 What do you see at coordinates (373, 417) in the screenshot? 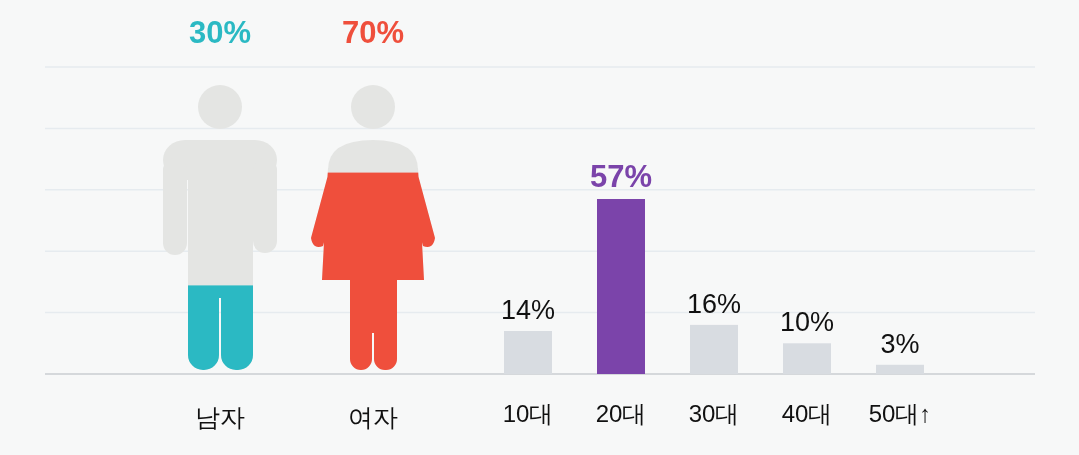
I see `category-label: 여자` at bounding box center [373, 417].